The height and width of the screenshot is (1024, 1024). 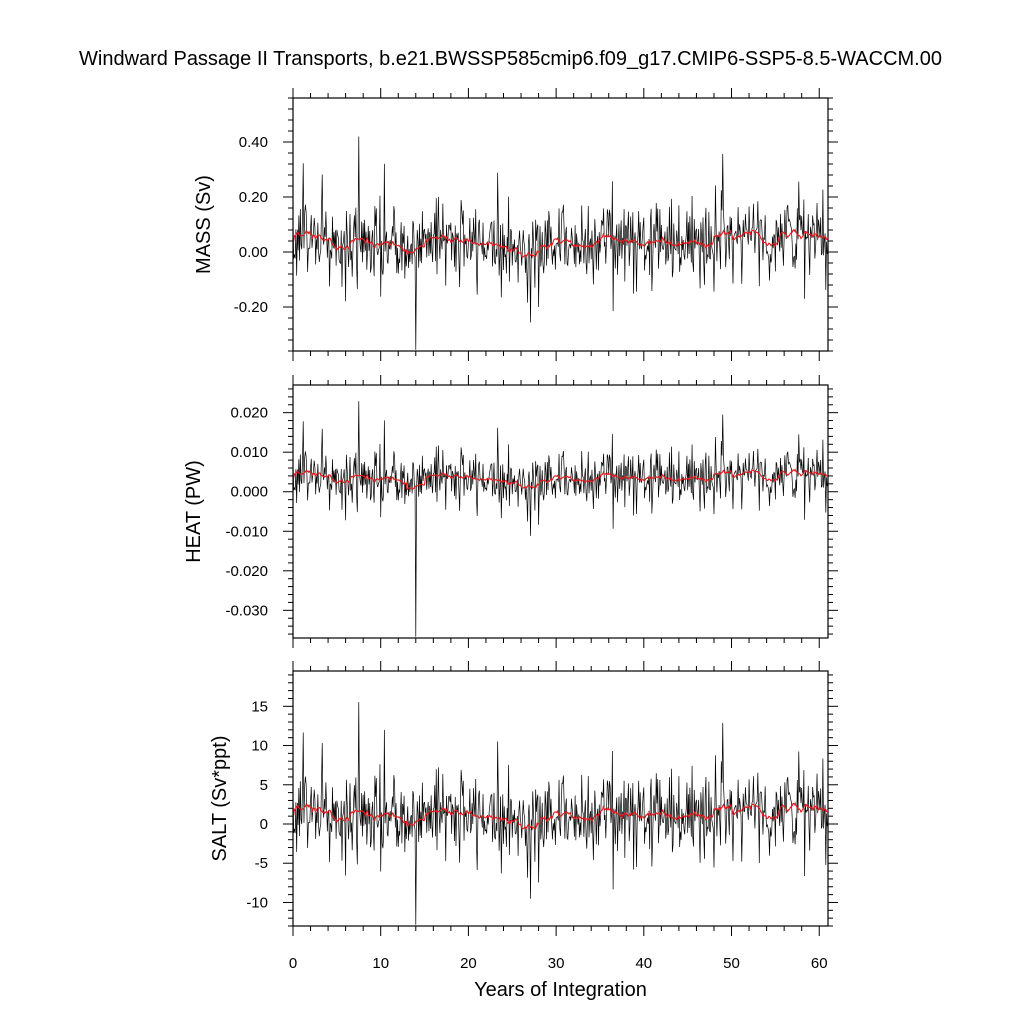 What do you see at coordinates (259, 746) in the screenshot?
I see `y-tick-label: 10` at bounding box center [259, 746].